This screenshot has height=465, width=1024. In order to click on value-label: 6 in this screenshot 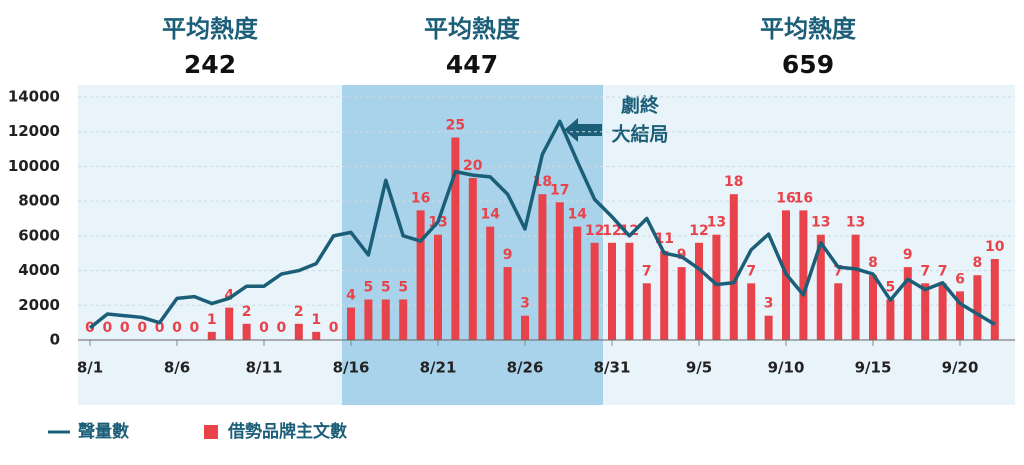, I will do `click(960, 279)`.